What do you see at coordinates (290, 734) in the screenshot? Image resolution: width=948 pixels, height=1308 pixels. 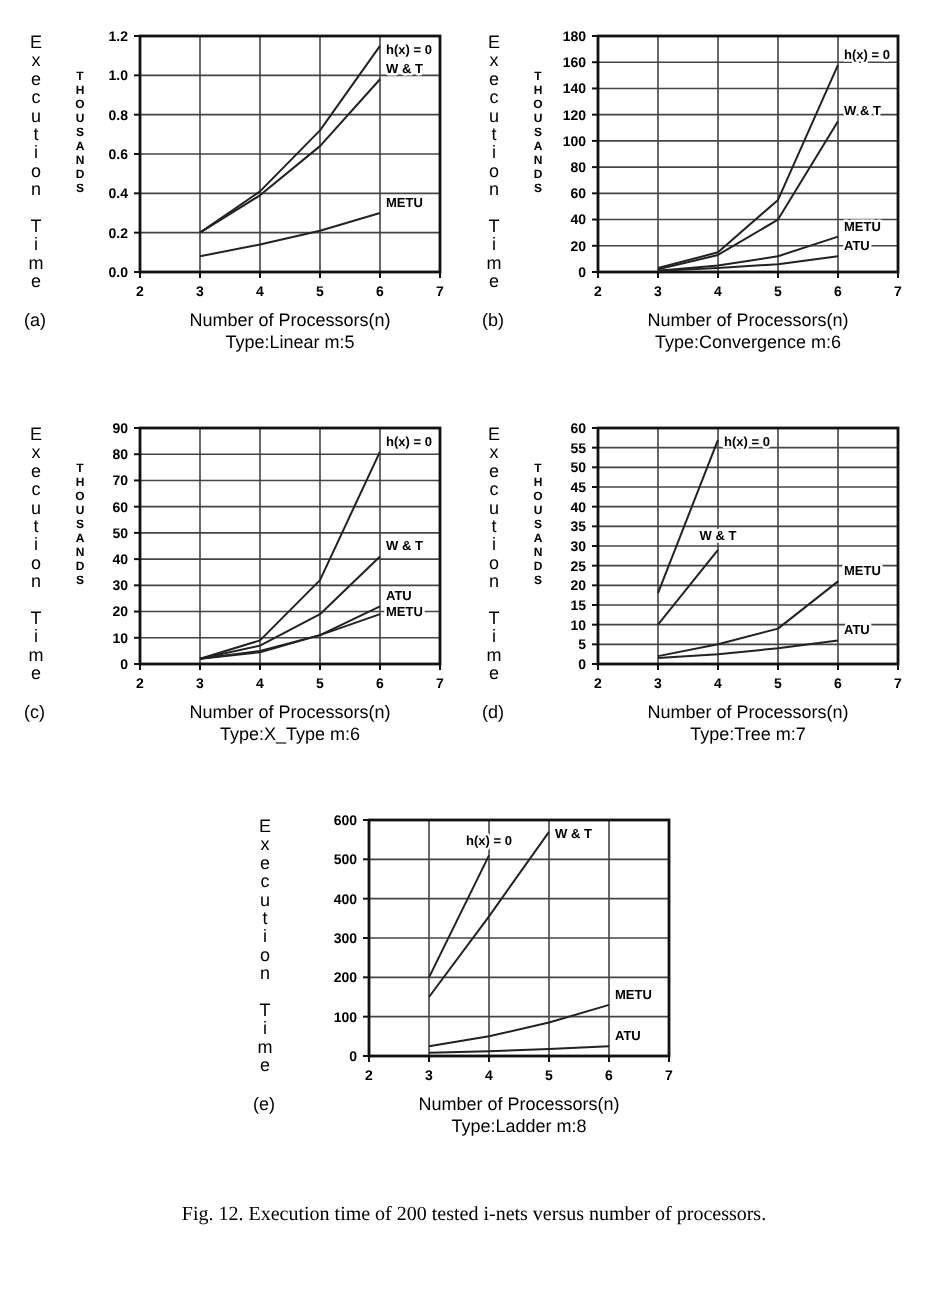 I see `text: Type:X_Type m:6` at bounding box center [290, 734].